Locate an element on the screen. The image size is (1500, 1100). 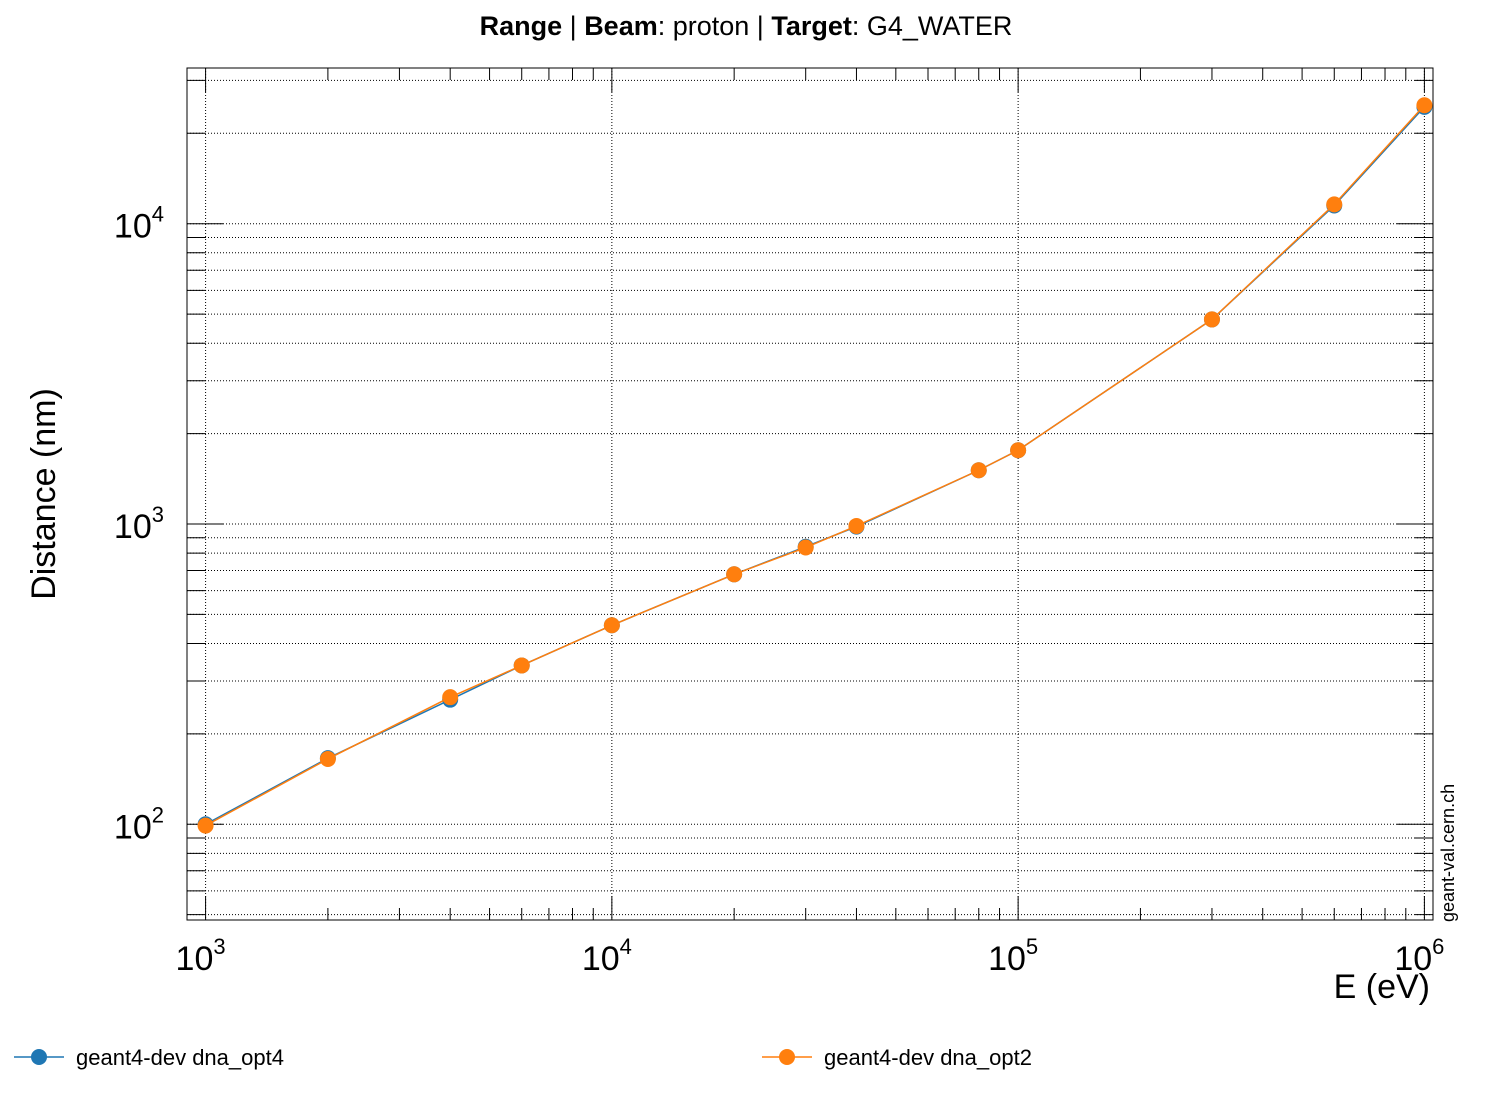
y-axis-title: Distance (nm) is located at coordinates (44, 494).